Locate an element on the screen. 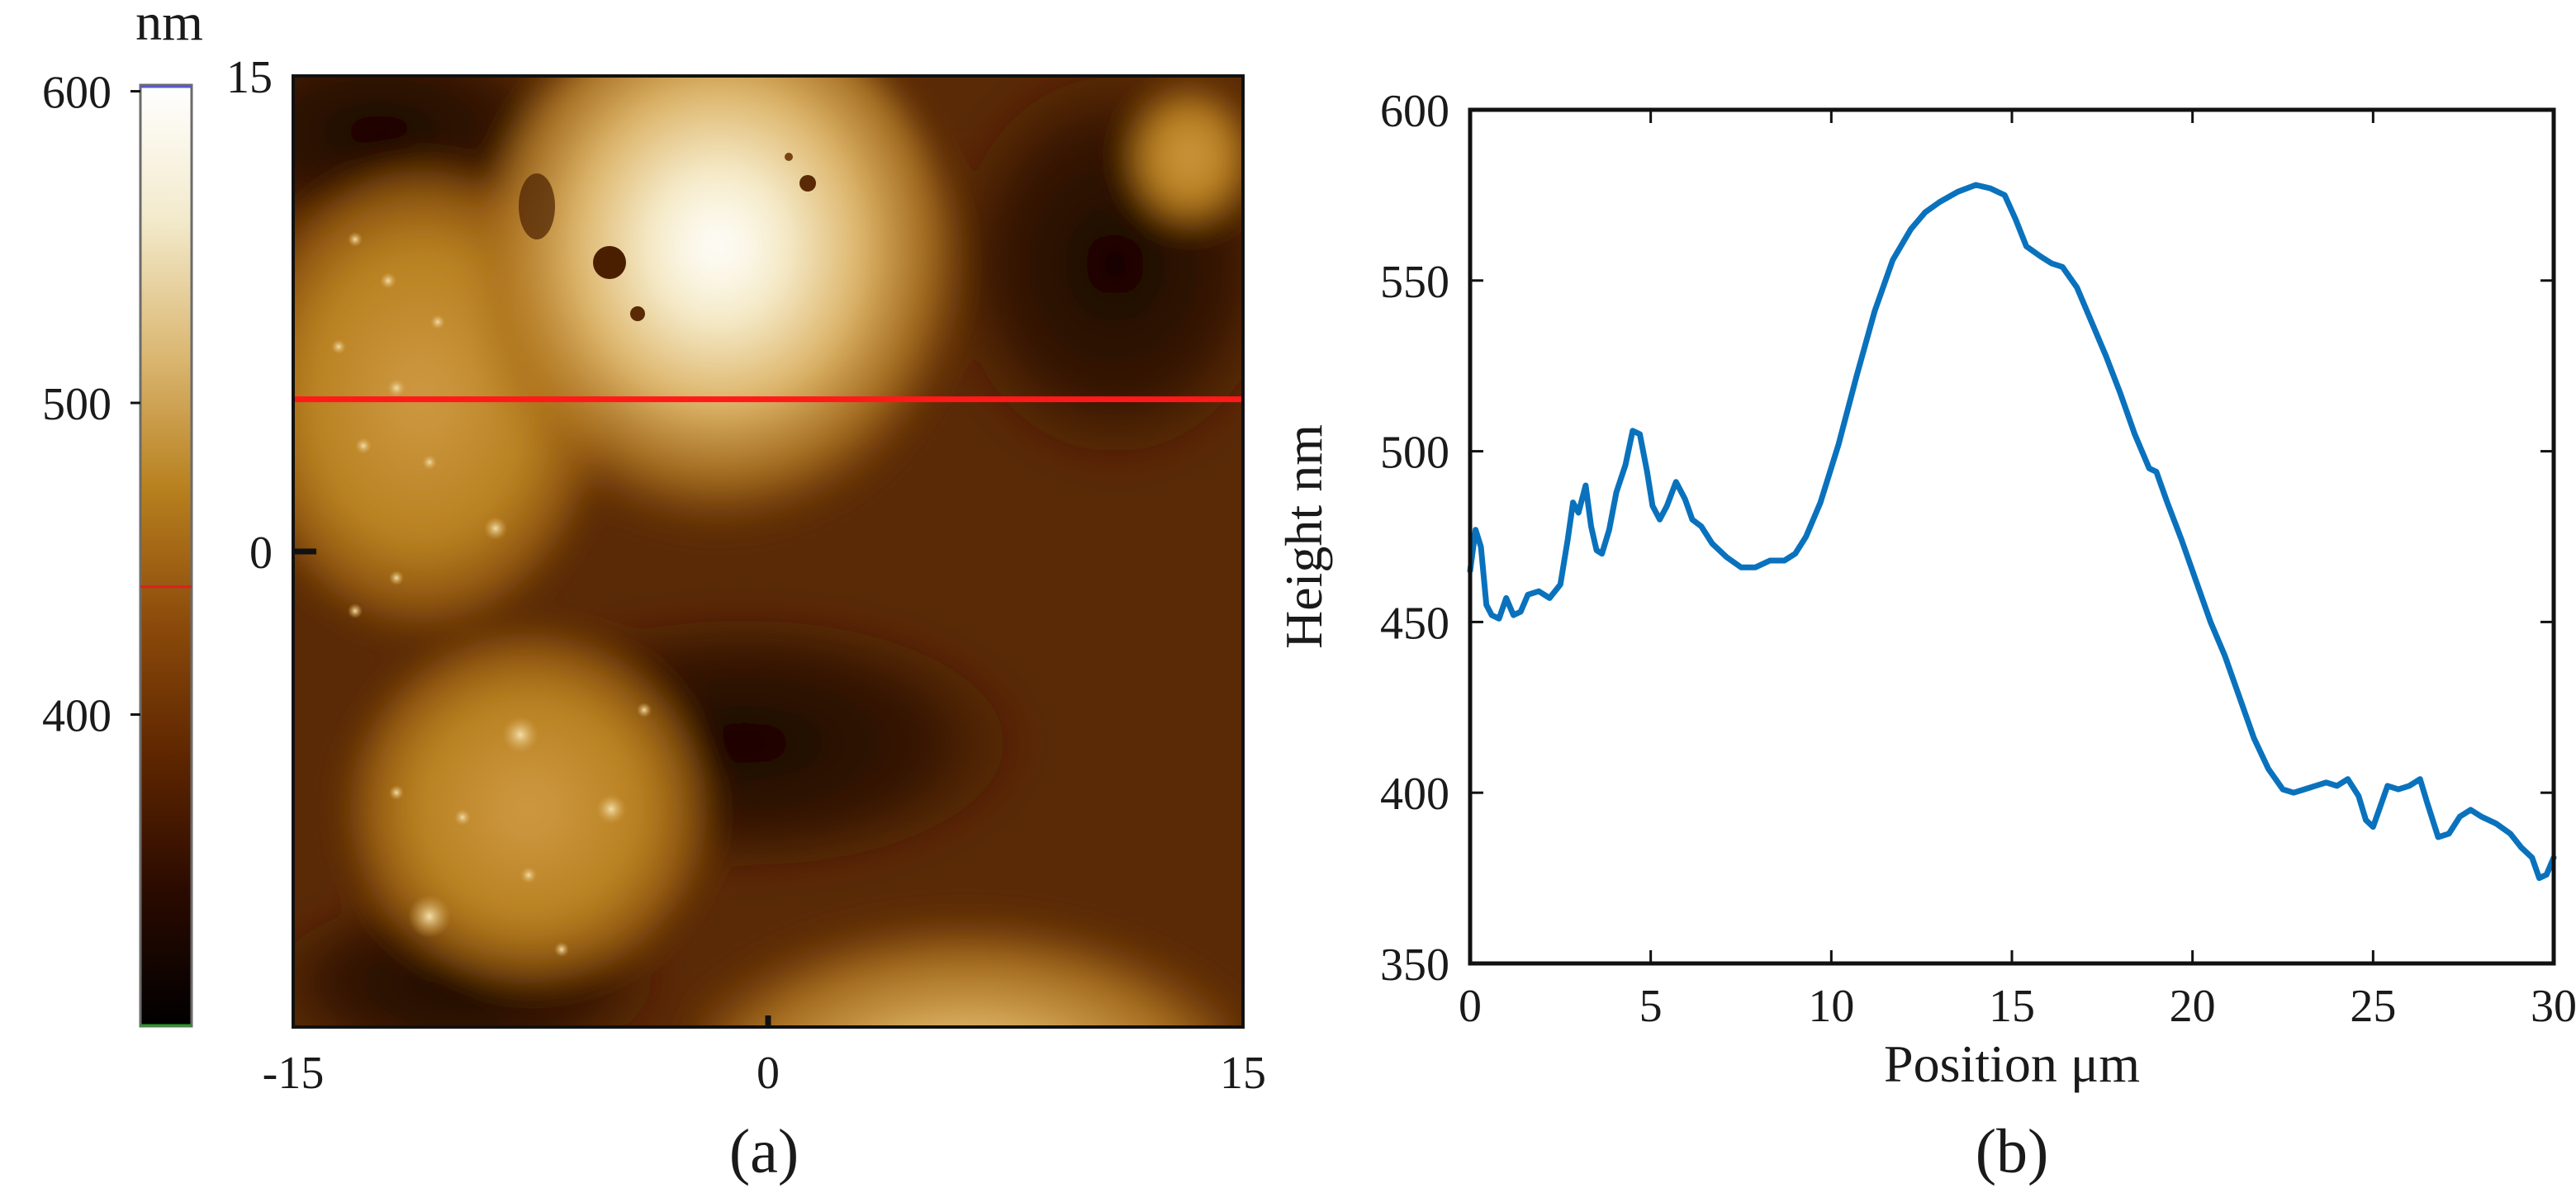 The height and width of the screenshot is (1188, 2576). image-x-tick-label: 15 is located at coordinates (1243, 1073).